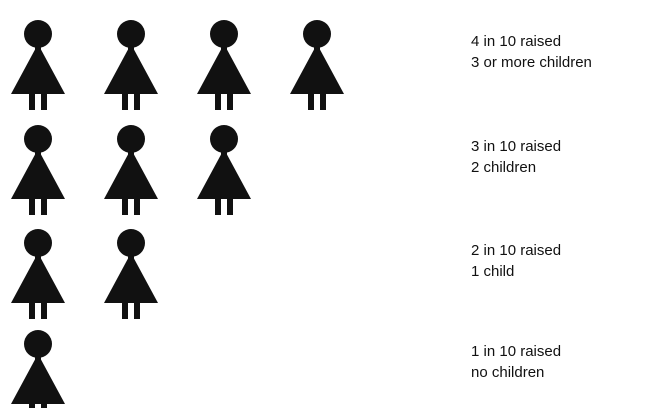 The height and width of the screenshot is (408, 655). What do you see at coordinates (516, 250) in the screenshot?
I see `row-label: 2 in 10 raised` at bounding box center [516, 250].